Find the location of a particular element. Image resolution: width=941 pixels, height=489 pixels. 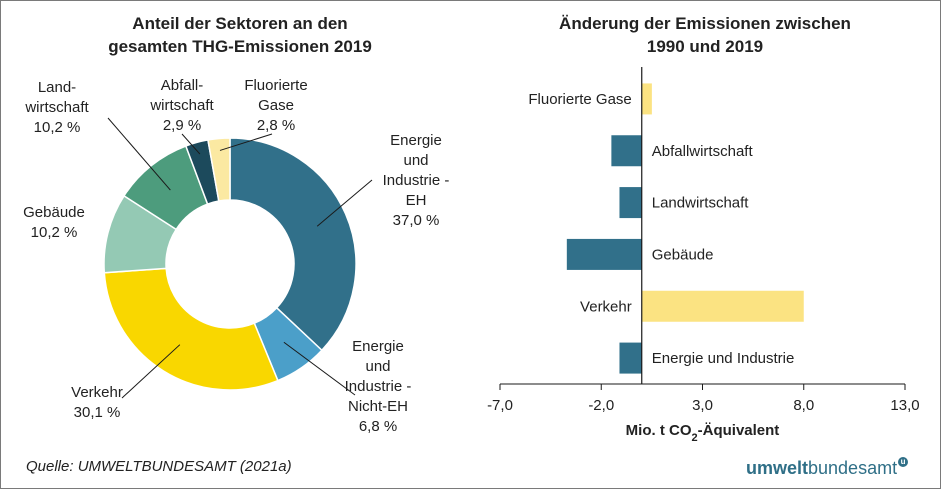

category-label: Landwirtschaft is located at coordinates (701, 203).